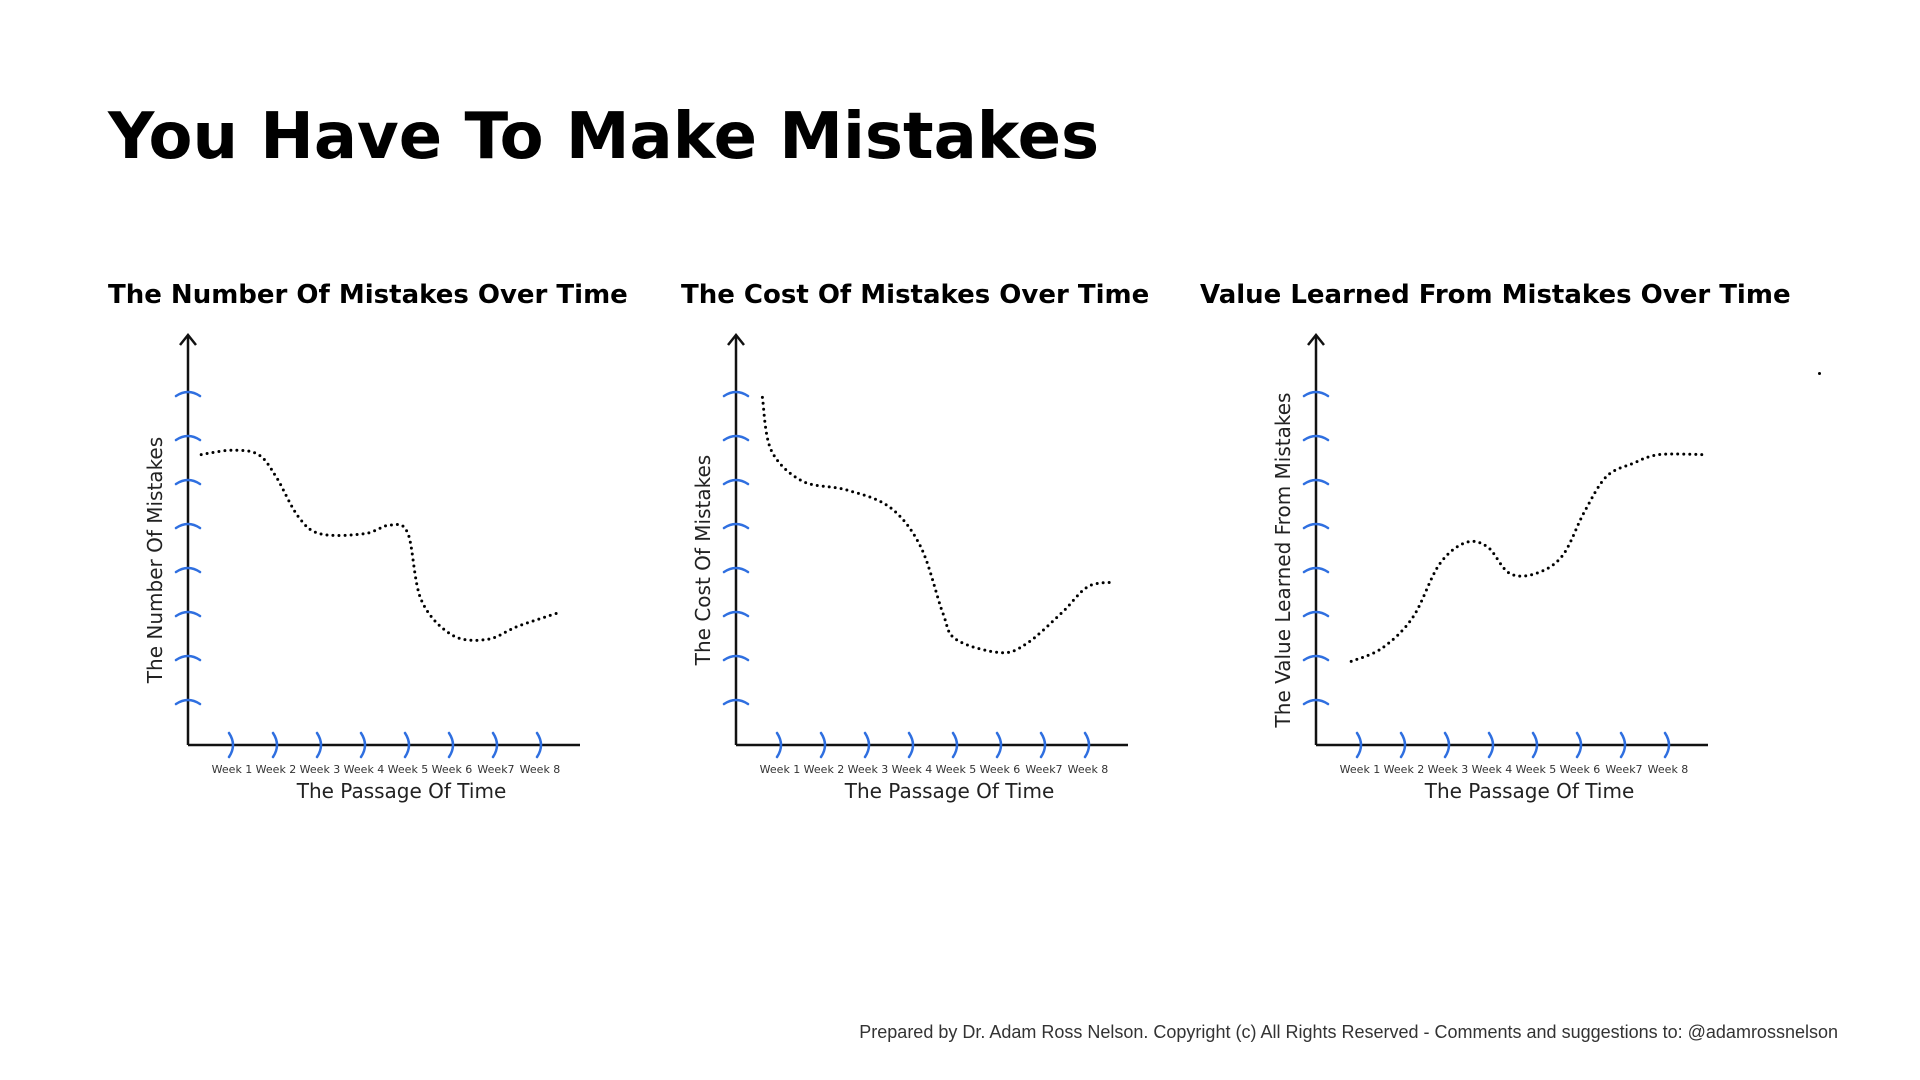 The image size is (1920, 1080). I want to click on chart-title-value-learned: Value Learned From Mistakes Over Time, so click(1495, 295).